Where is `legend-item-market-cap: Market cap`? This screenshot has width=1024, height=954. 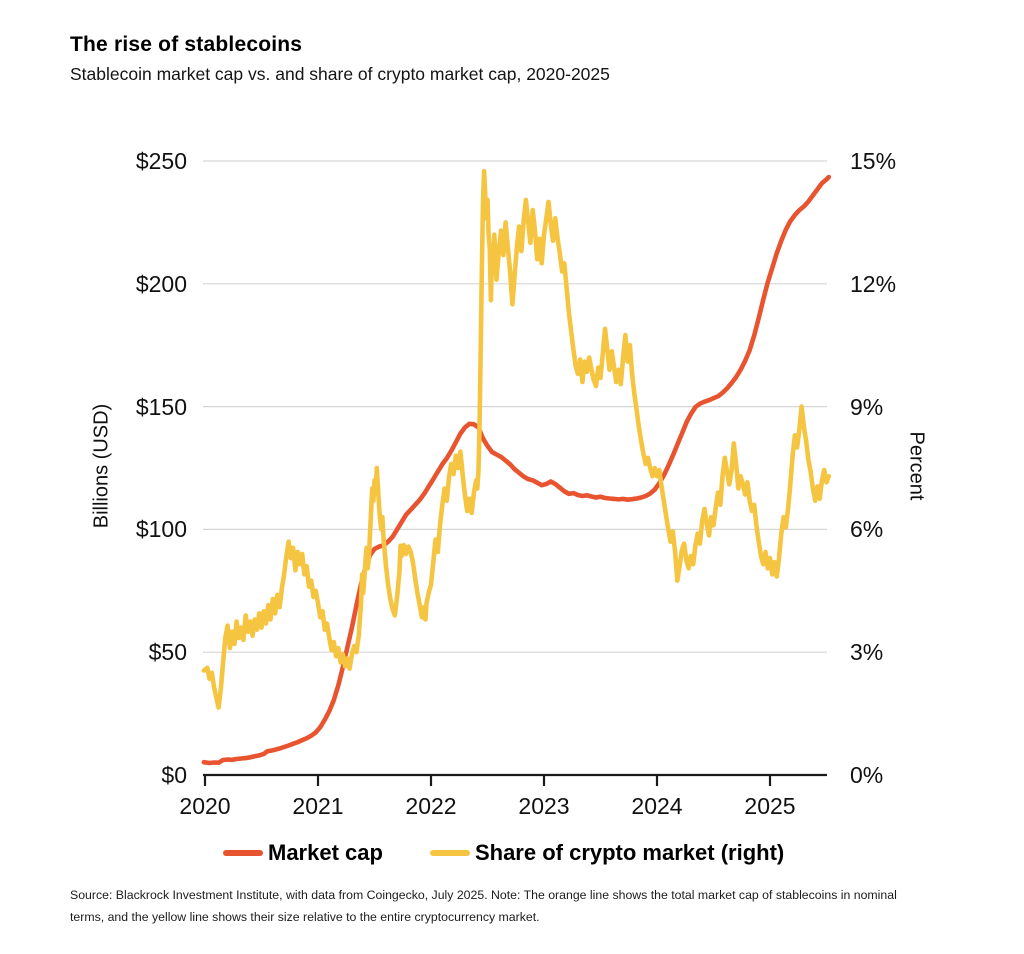 legend-item-market-cap: Market cap is located at coordinates (303, 853).